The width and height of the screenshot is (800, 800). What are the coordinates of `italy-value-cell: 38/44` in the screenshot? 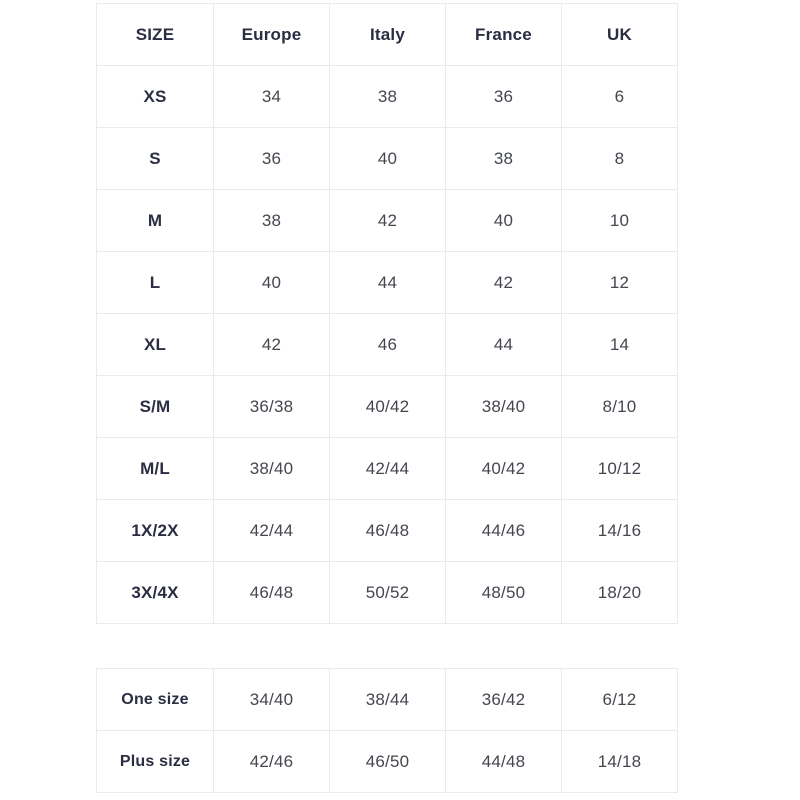 It's located at (387, 699).